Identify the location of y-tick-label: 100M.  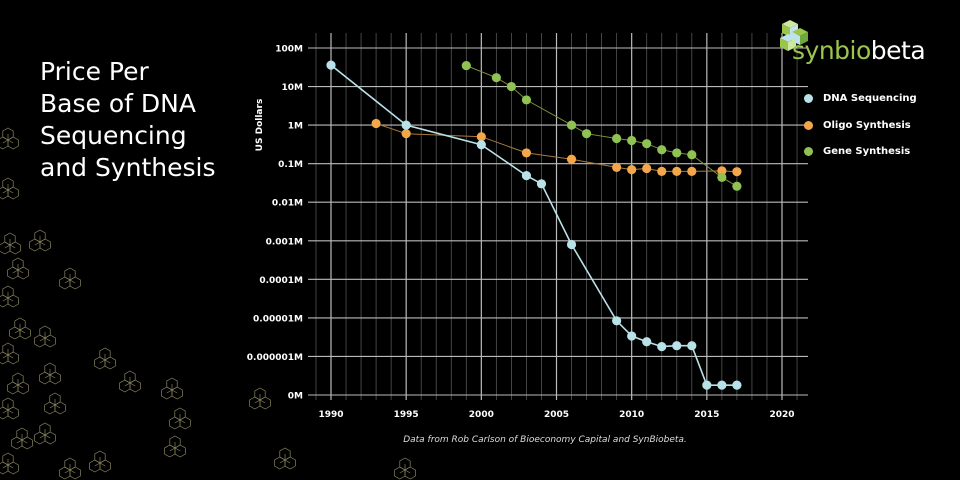
(289, 50).